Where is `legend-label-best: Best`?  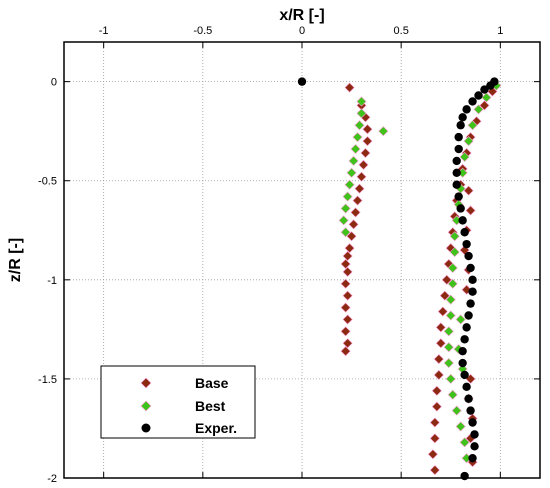
legend-label-best: Best is located at coordinates (210, 406).